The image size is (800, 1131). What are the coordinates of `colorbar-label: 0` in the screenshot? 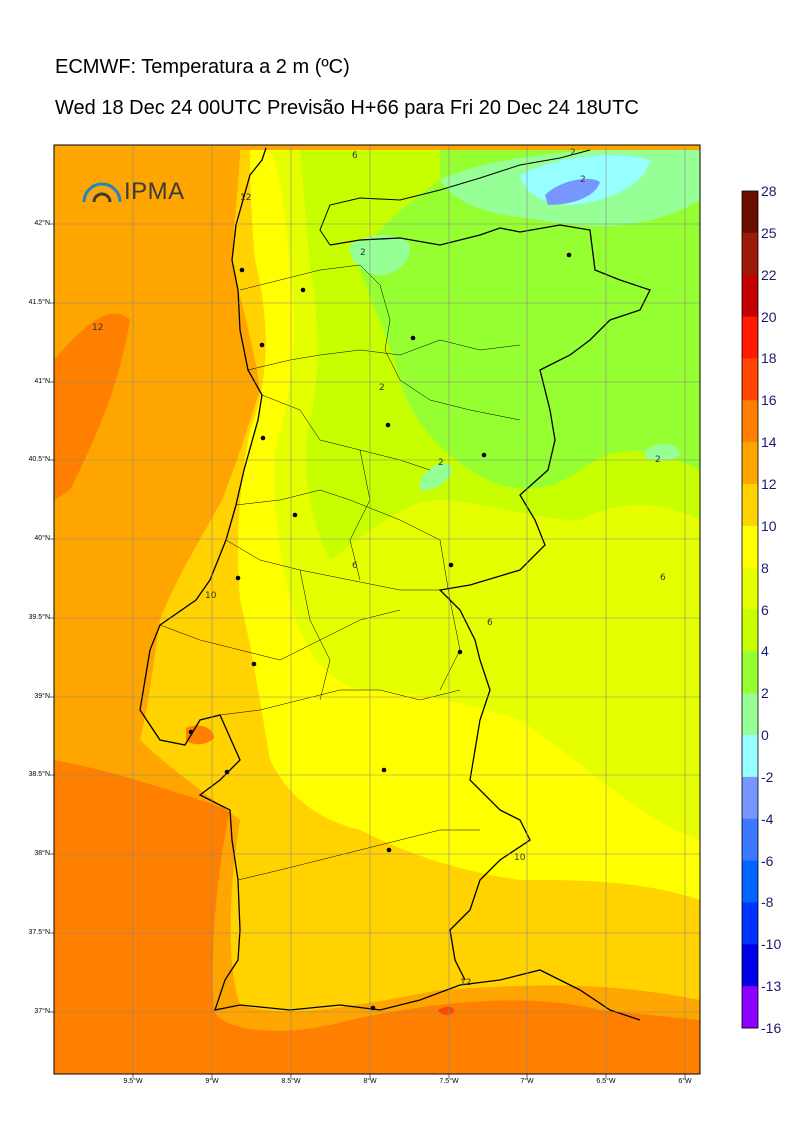 It's located at (765, 735).